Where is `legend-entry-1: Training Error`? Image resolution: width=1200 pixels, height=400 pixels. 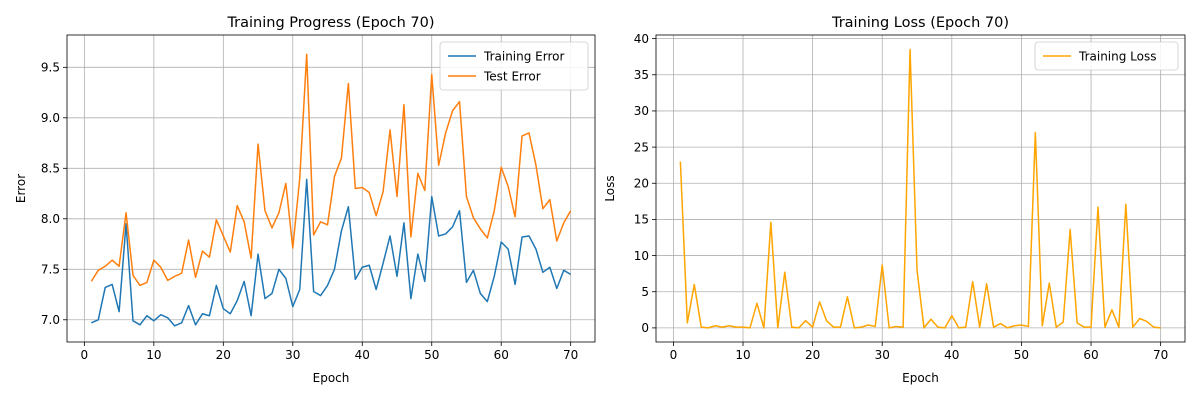 legend-entry-1: Training Error is located at coordinates (523, 56).